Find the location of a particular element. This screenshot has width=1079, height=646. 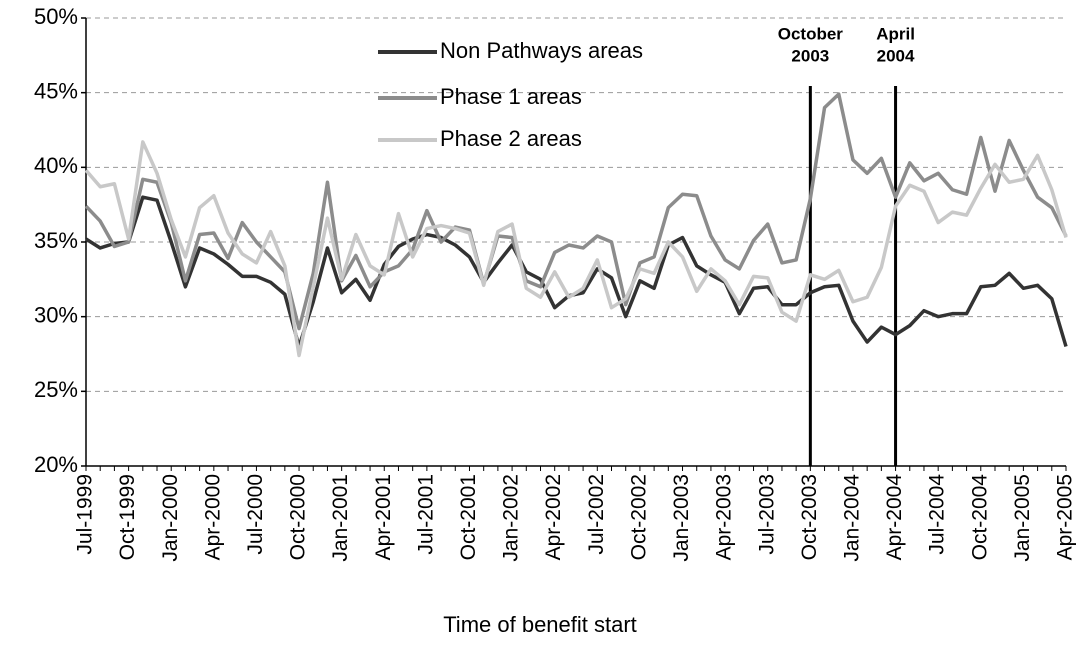

x-tick-label: Jul-2003 is located at coordinates (766, 514).